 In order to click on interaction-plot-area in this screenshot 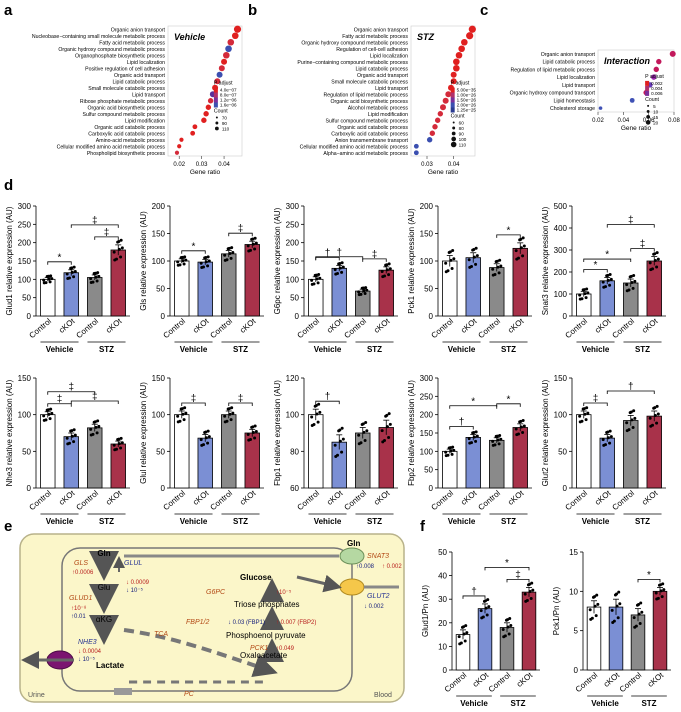, I will do `click(636, 81)`.